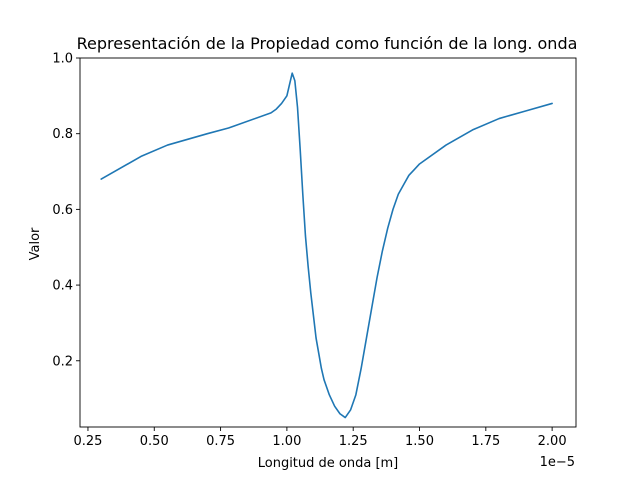  I want to click on x-tick-label: 2.00, so click(552, 441).